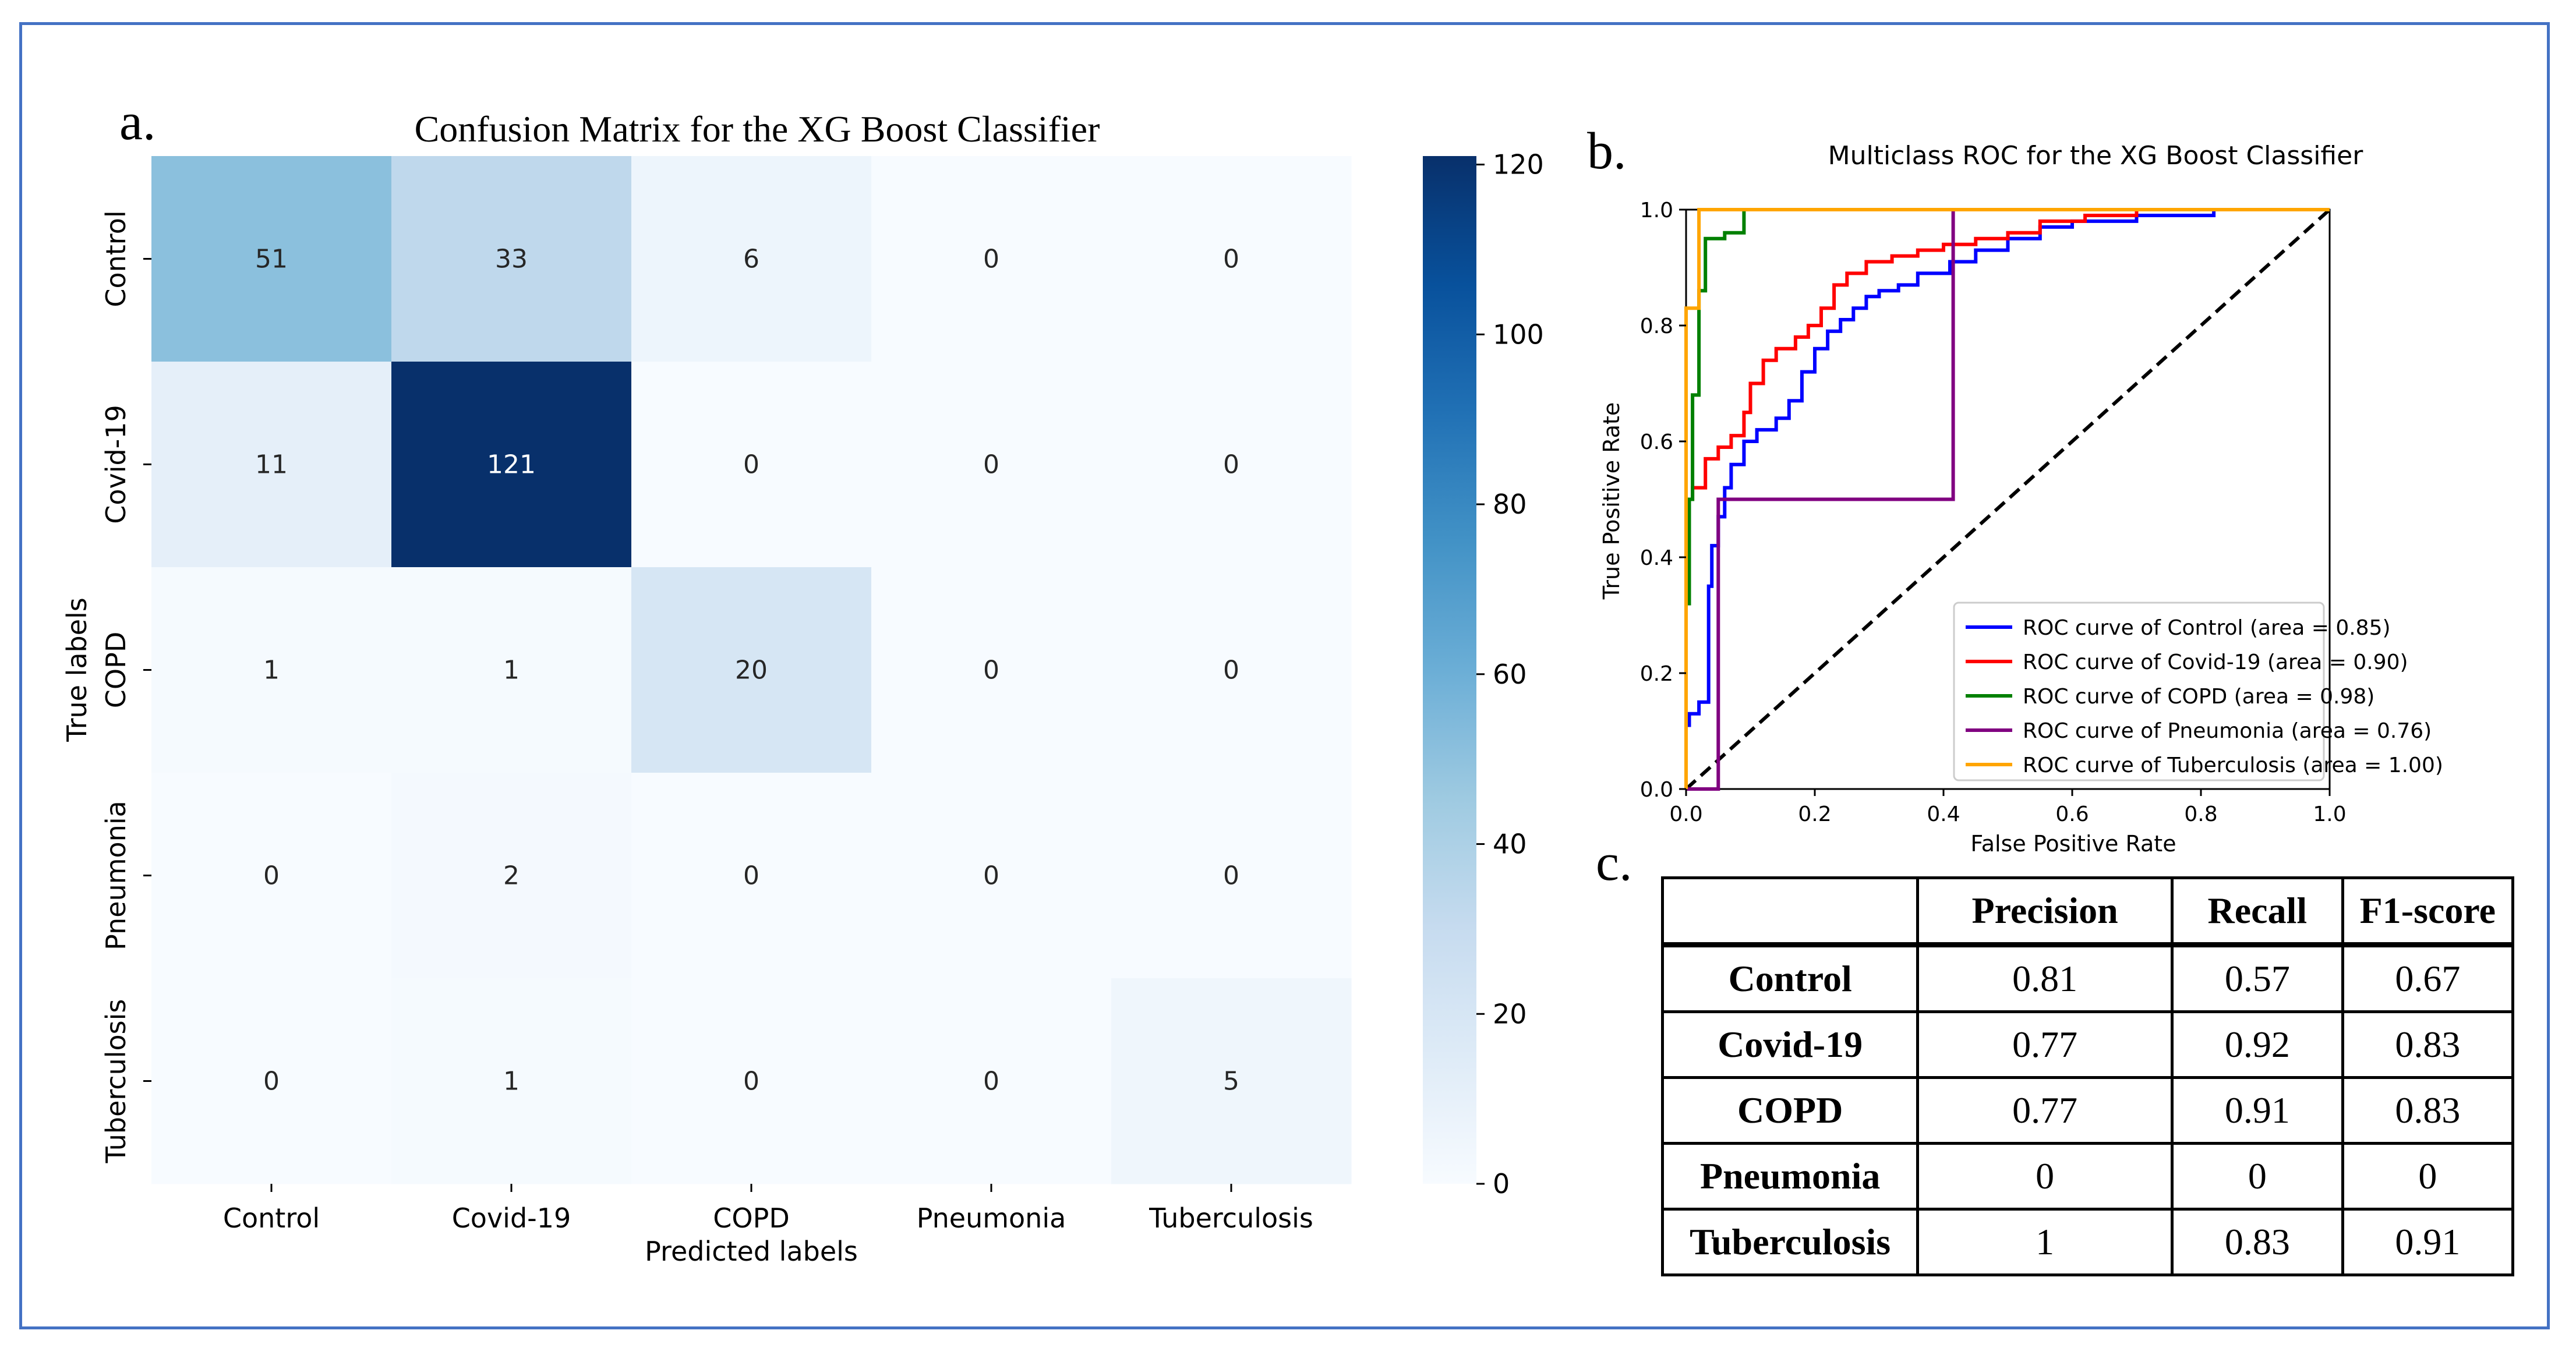 The height and width of the screenshot is (1355, 2576). Describe the element at coordinates (116, 876) in the screenshot. I see `heatmap-y-tick-label: Pneumonia` at that location.